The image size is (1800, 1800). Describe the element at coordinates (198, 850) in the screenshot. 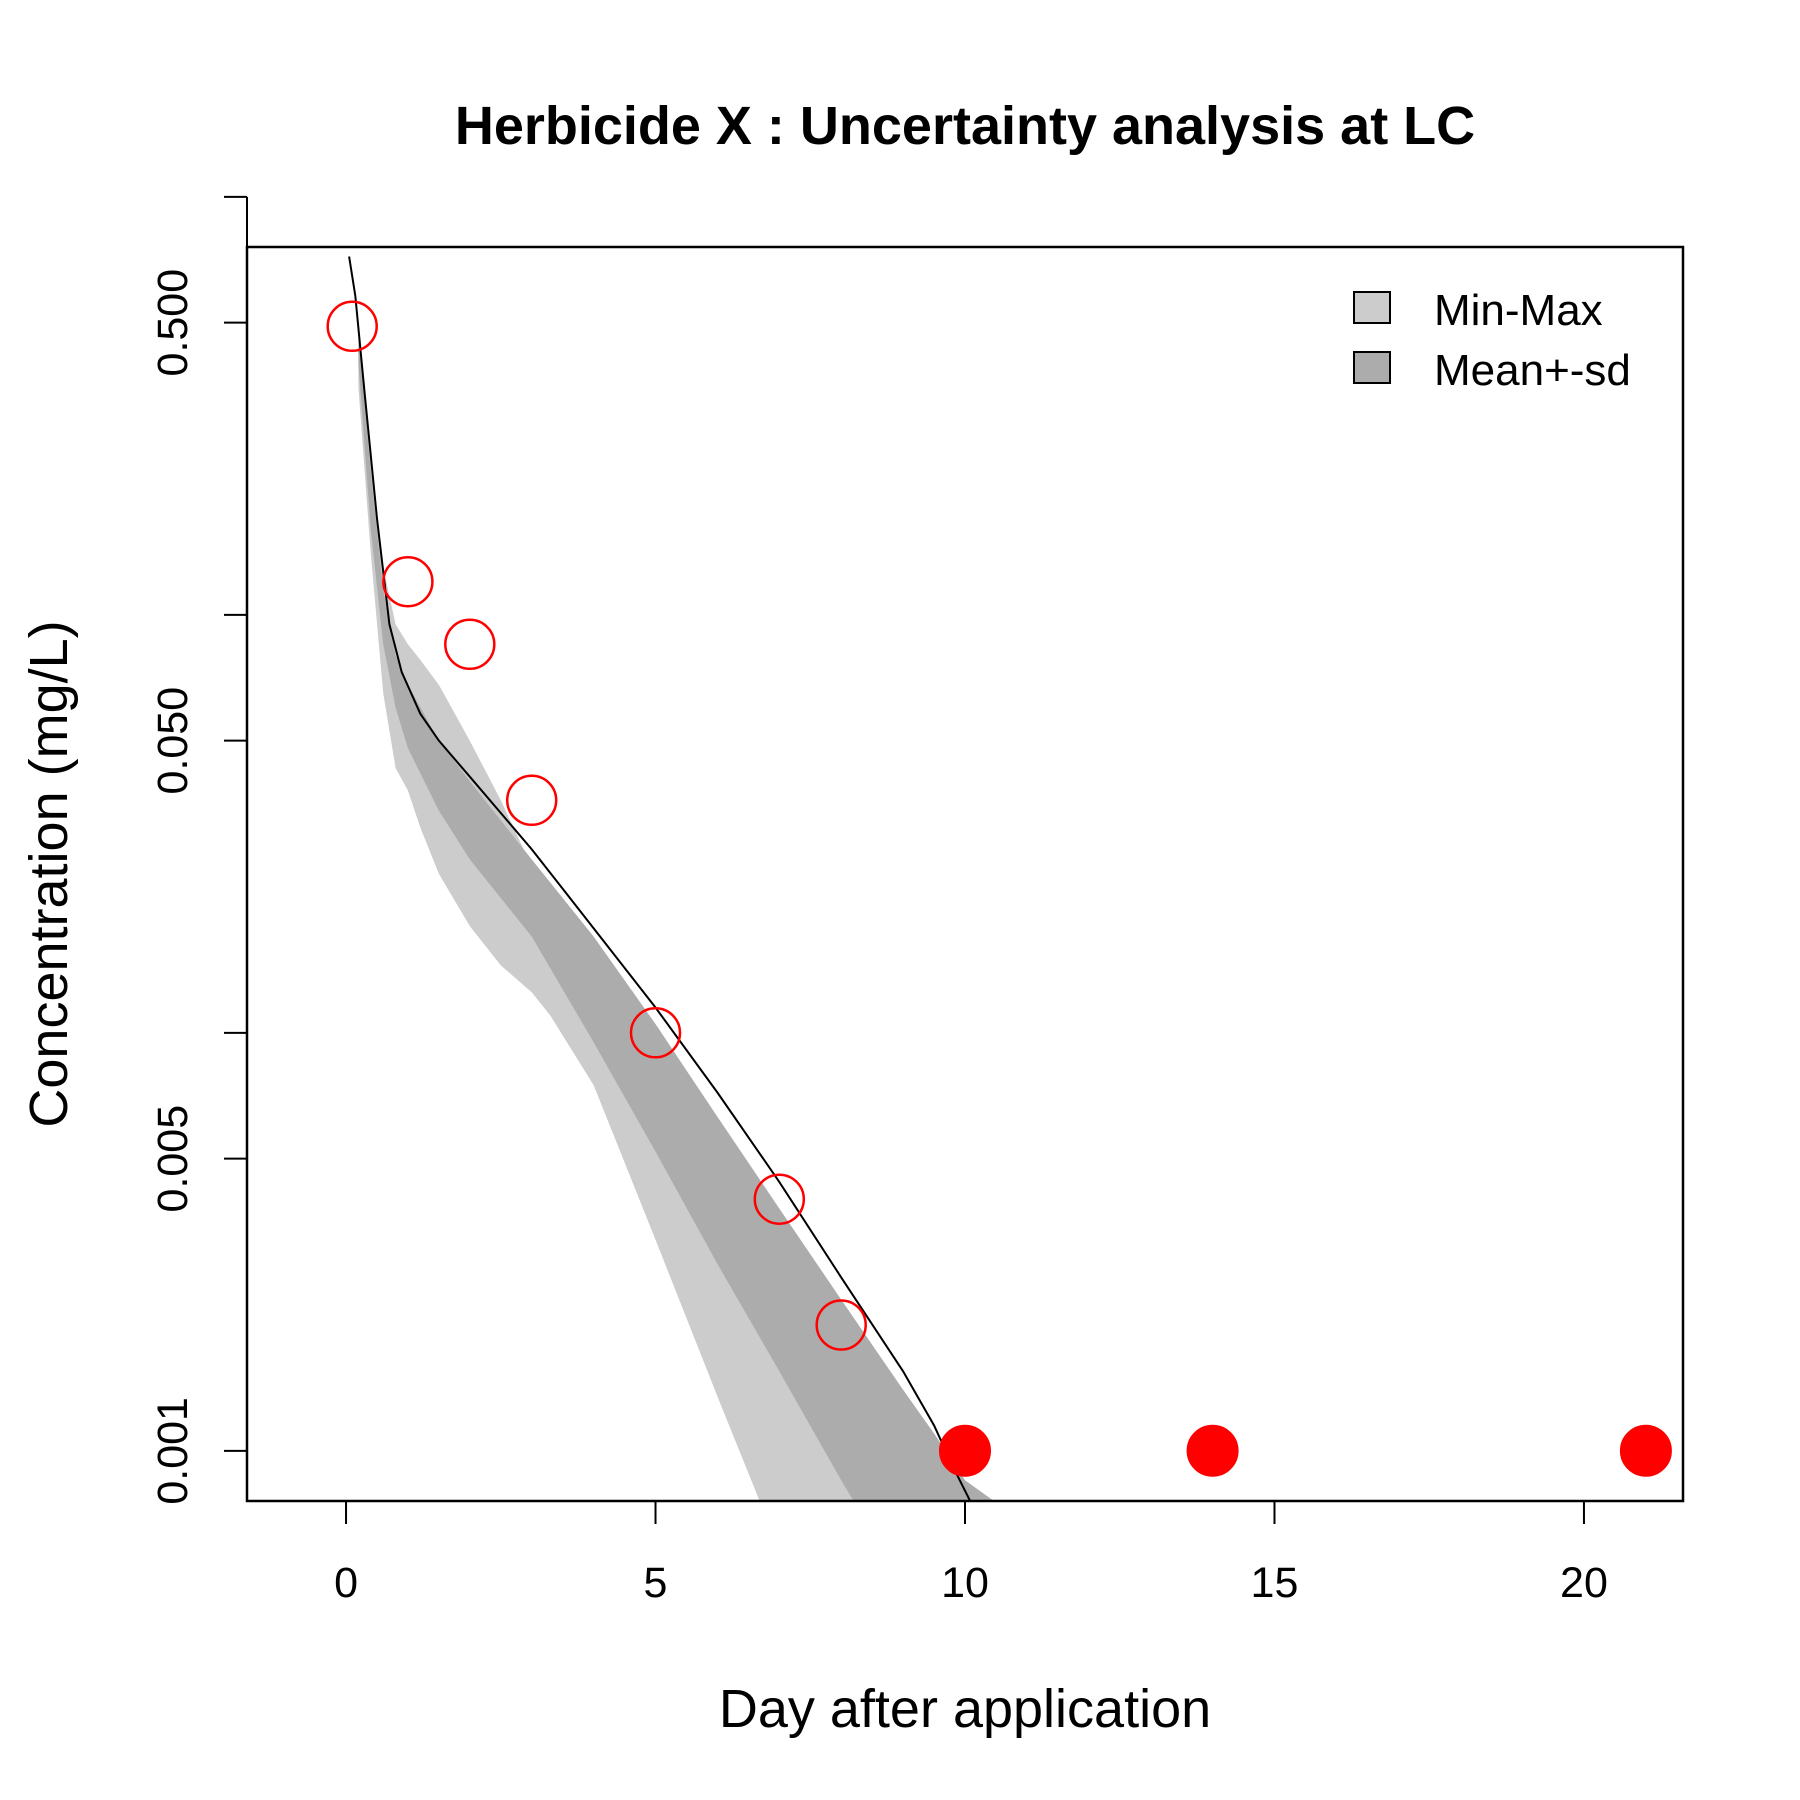

I see `y-axis: 0.500 0.050 0.005 0.001` at that location.